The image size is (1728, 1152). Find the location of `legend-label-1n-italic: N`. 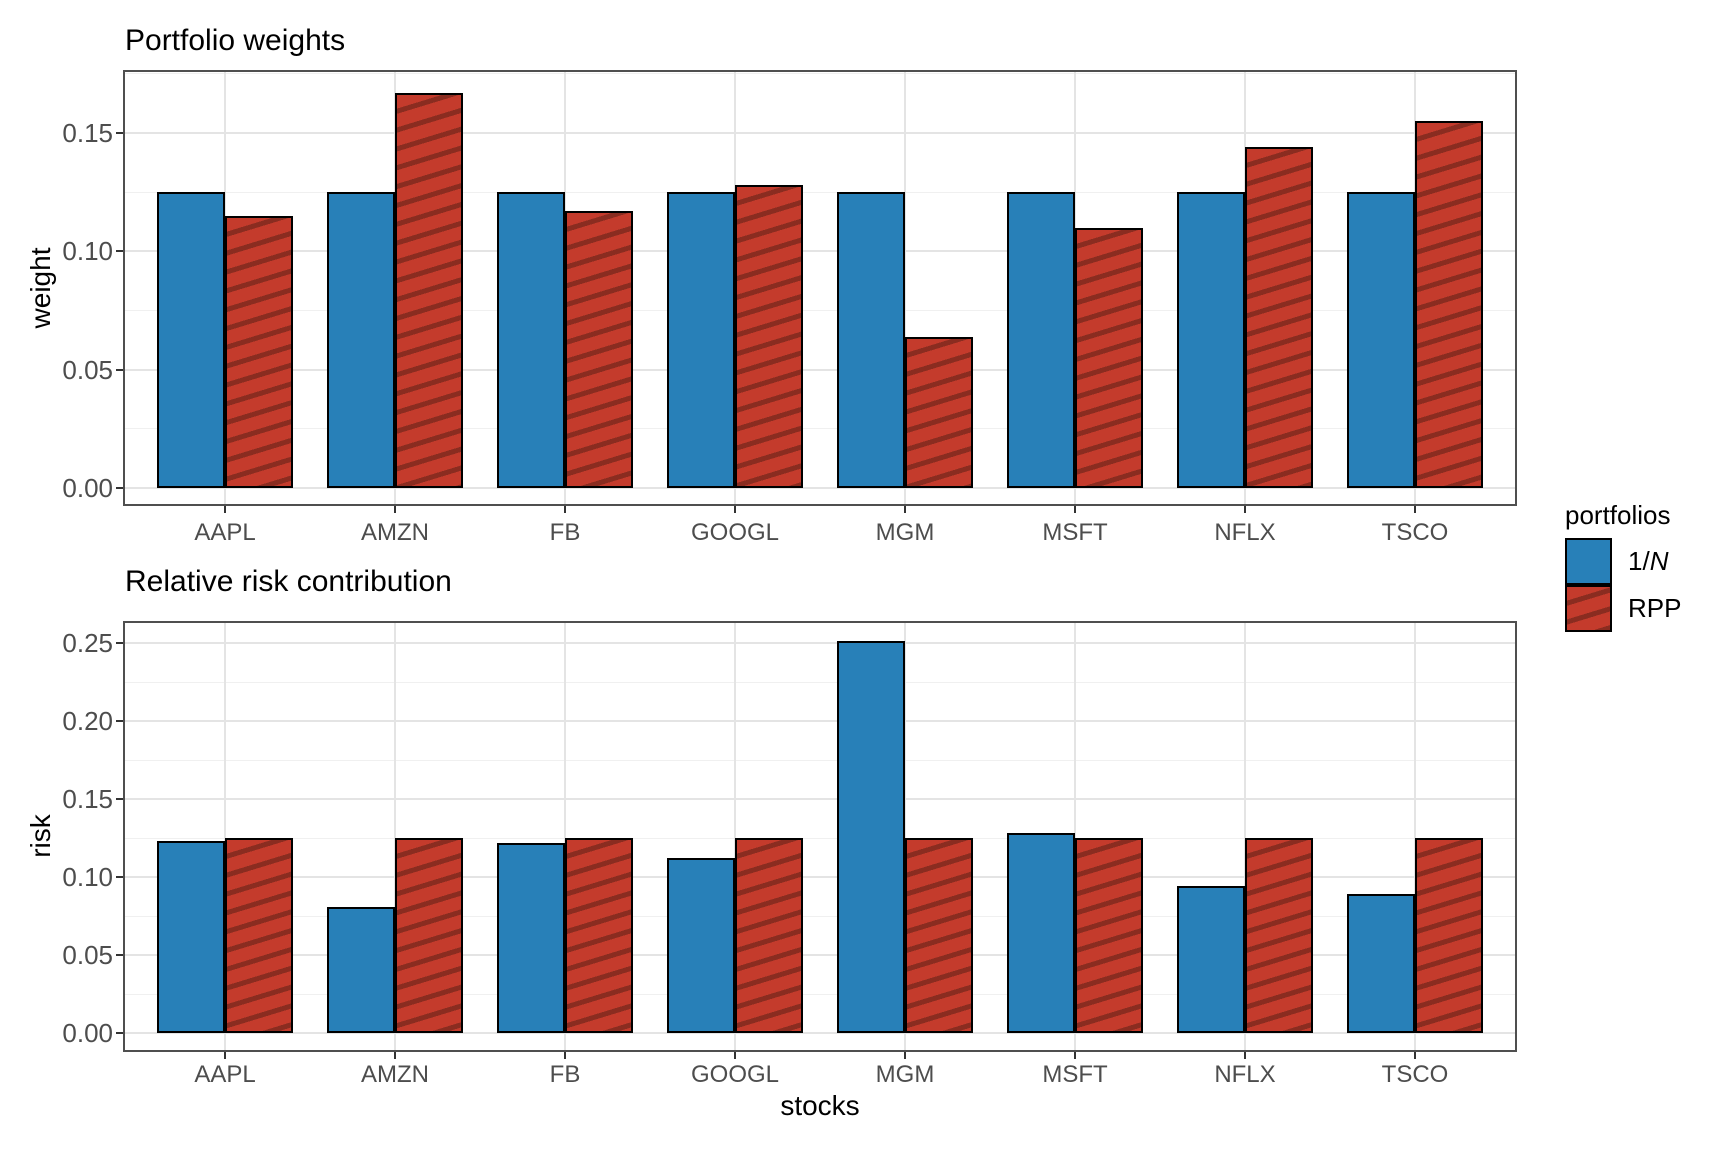

legend-label-1n-italic: N is located at coordinates (1659, 561).